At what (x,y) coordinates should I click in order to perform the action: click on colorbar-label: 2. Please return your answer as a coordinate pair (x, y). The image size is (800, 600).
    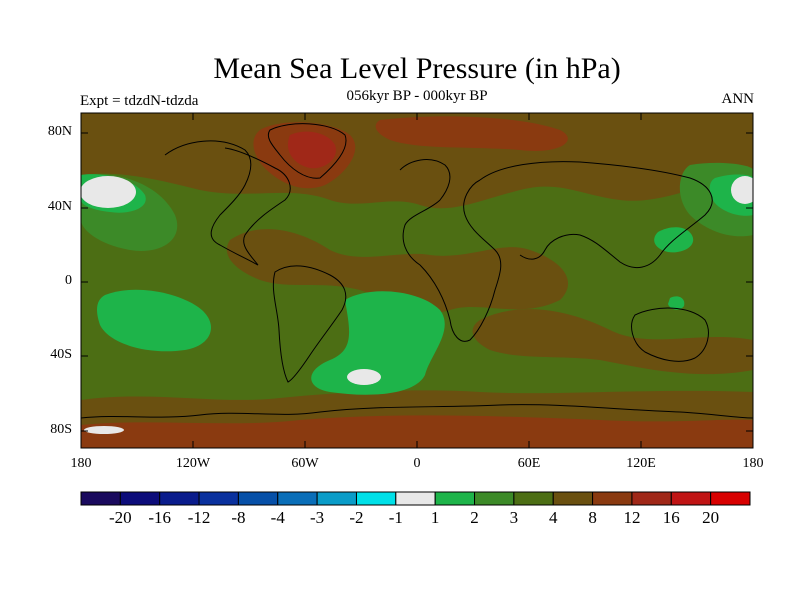
    Looking at the image, I should click on (474, 517).